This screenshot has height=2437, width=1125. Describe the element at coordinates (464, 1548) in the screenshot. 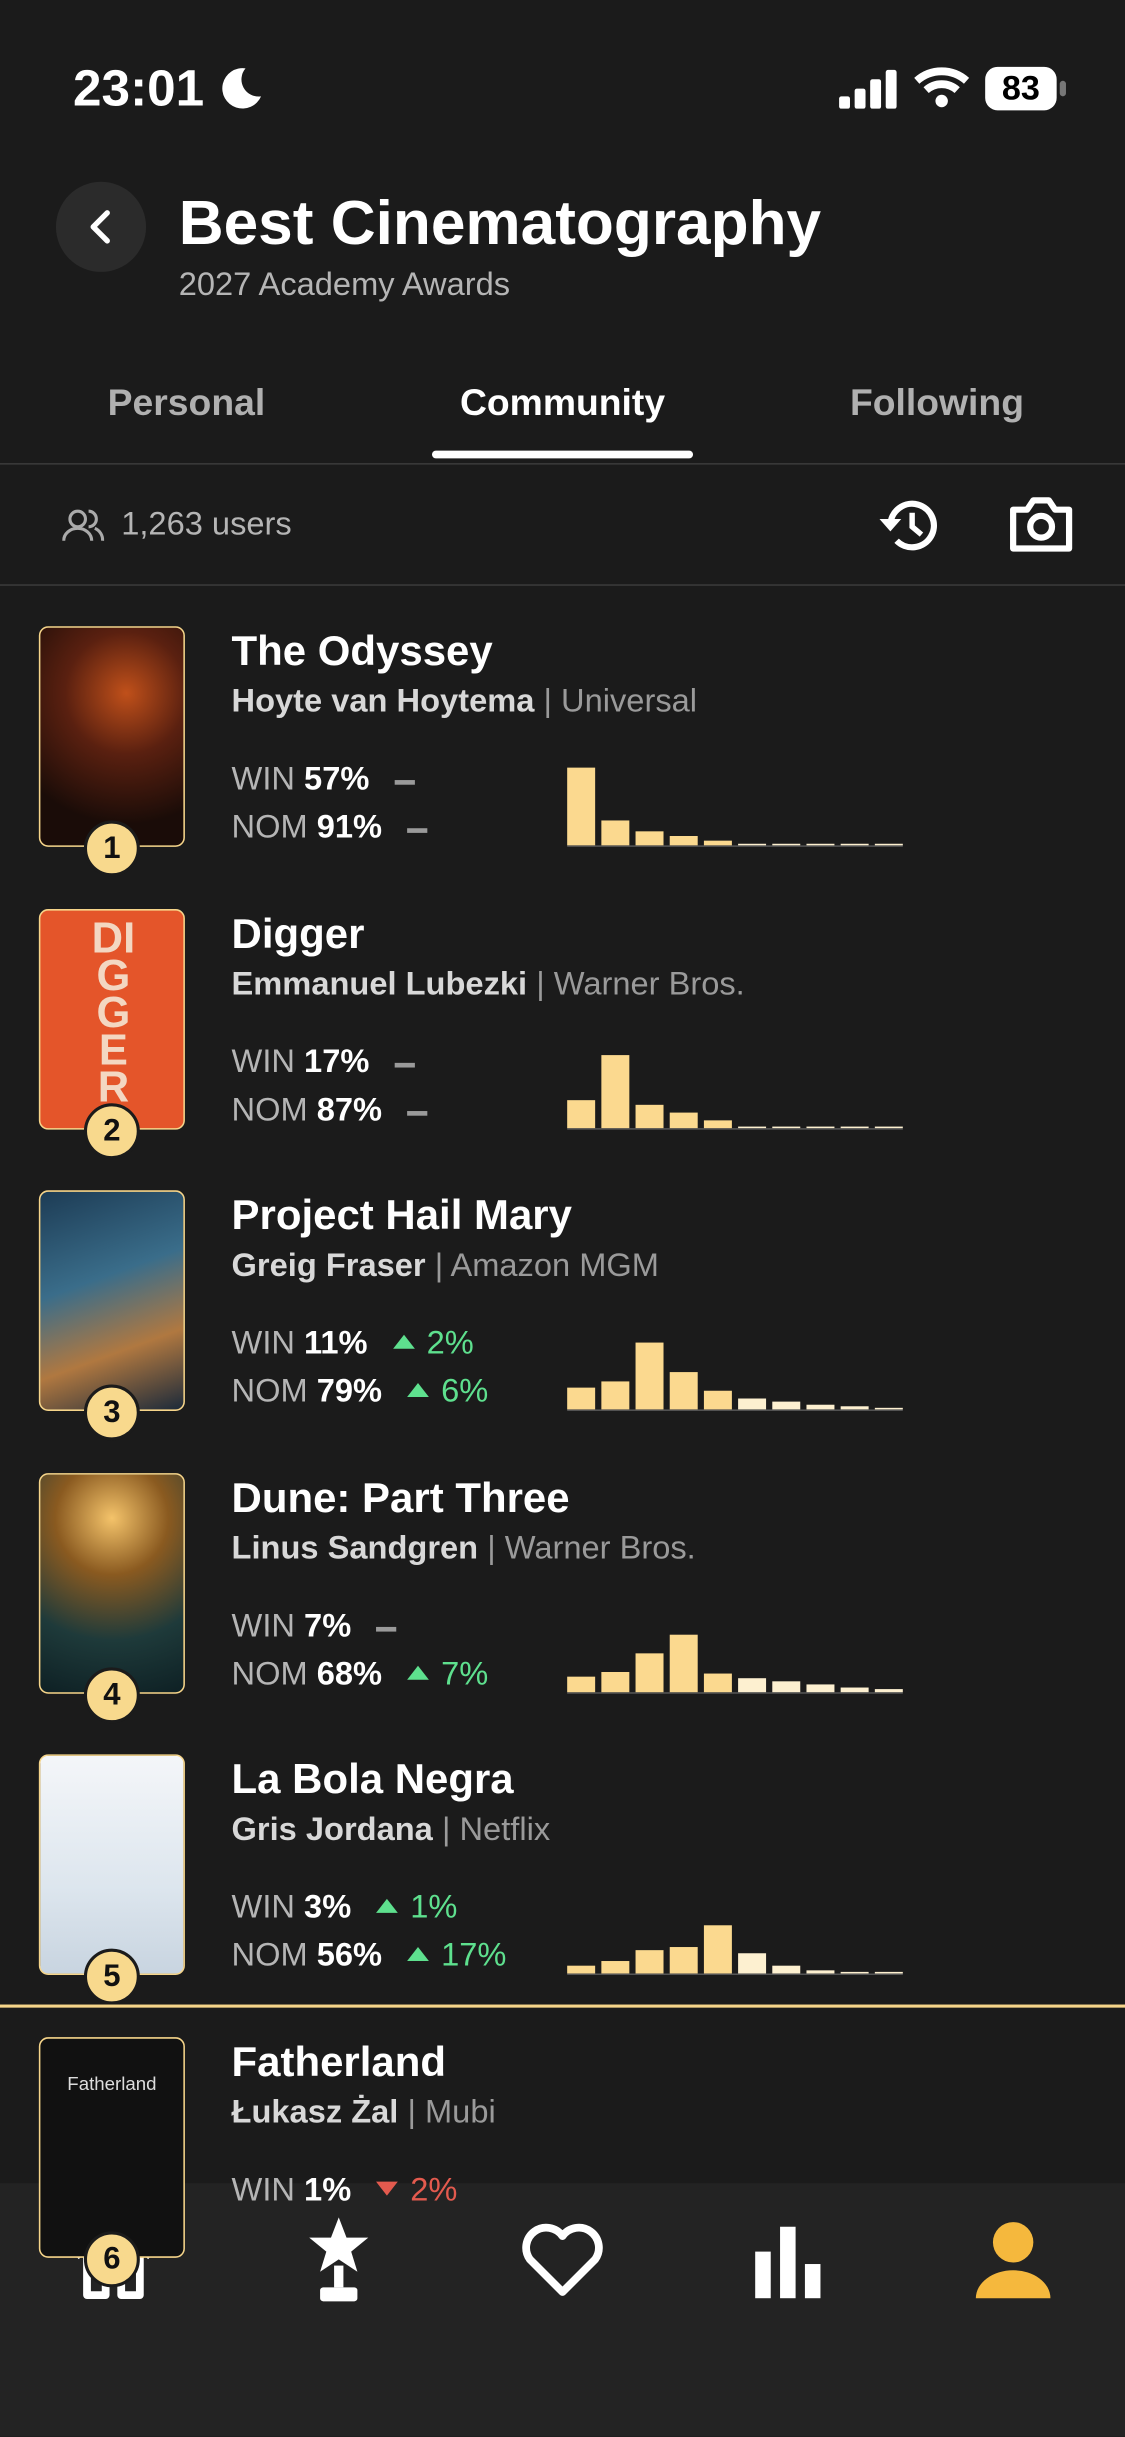

I see `nominee-credit: Linus Sandgren | Warner Bros.` at that location.